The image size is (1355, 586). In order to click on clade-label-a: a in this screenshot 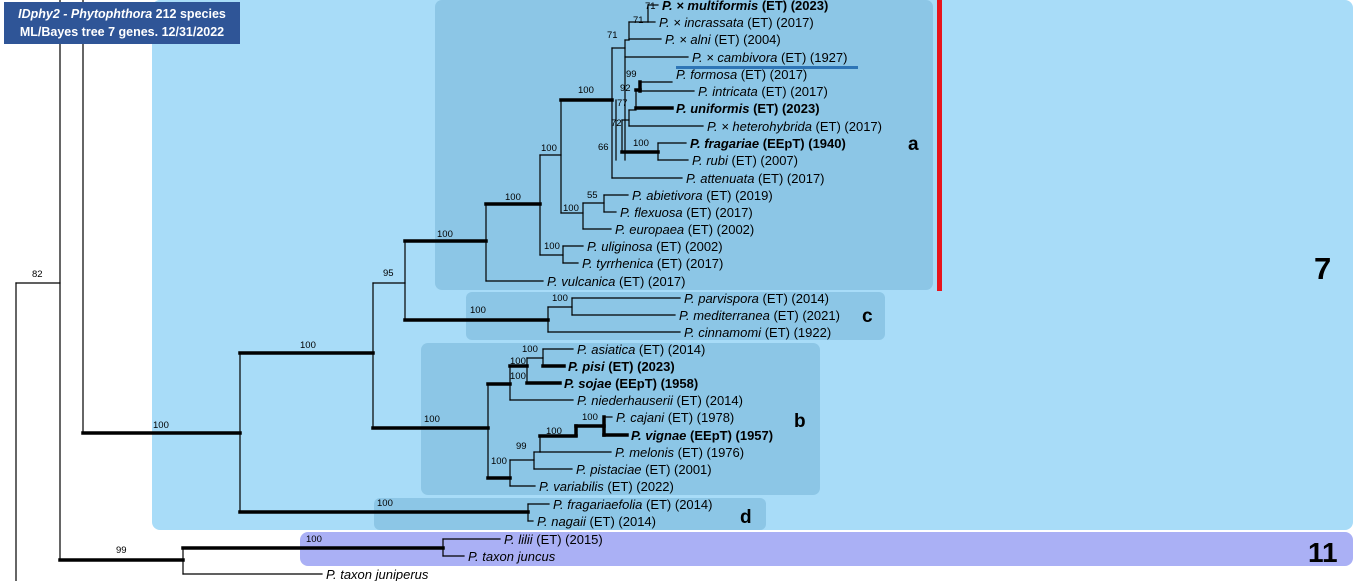, I will do `click(913, 144)`.